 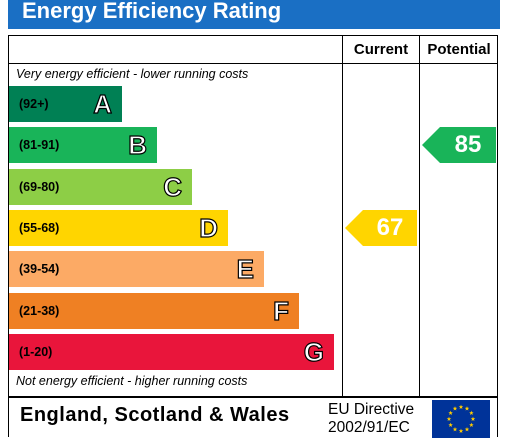 What do you see at coordinates (103, 103) in the screenshot?
I see `band-letter-label: A` at bounding box center [103, 103].